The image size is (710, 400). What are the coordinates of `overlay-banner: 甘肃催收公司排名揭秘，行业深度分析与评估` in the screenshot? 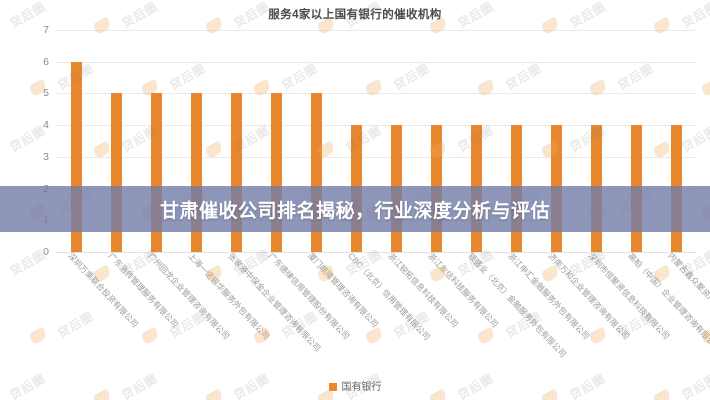 It's located at (355, 209).